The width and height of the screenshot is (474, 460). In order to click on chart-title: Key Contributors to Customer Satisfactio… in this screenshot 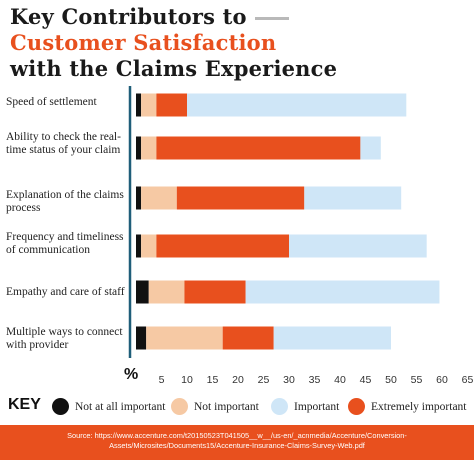, I will do `click(173, 43)`.